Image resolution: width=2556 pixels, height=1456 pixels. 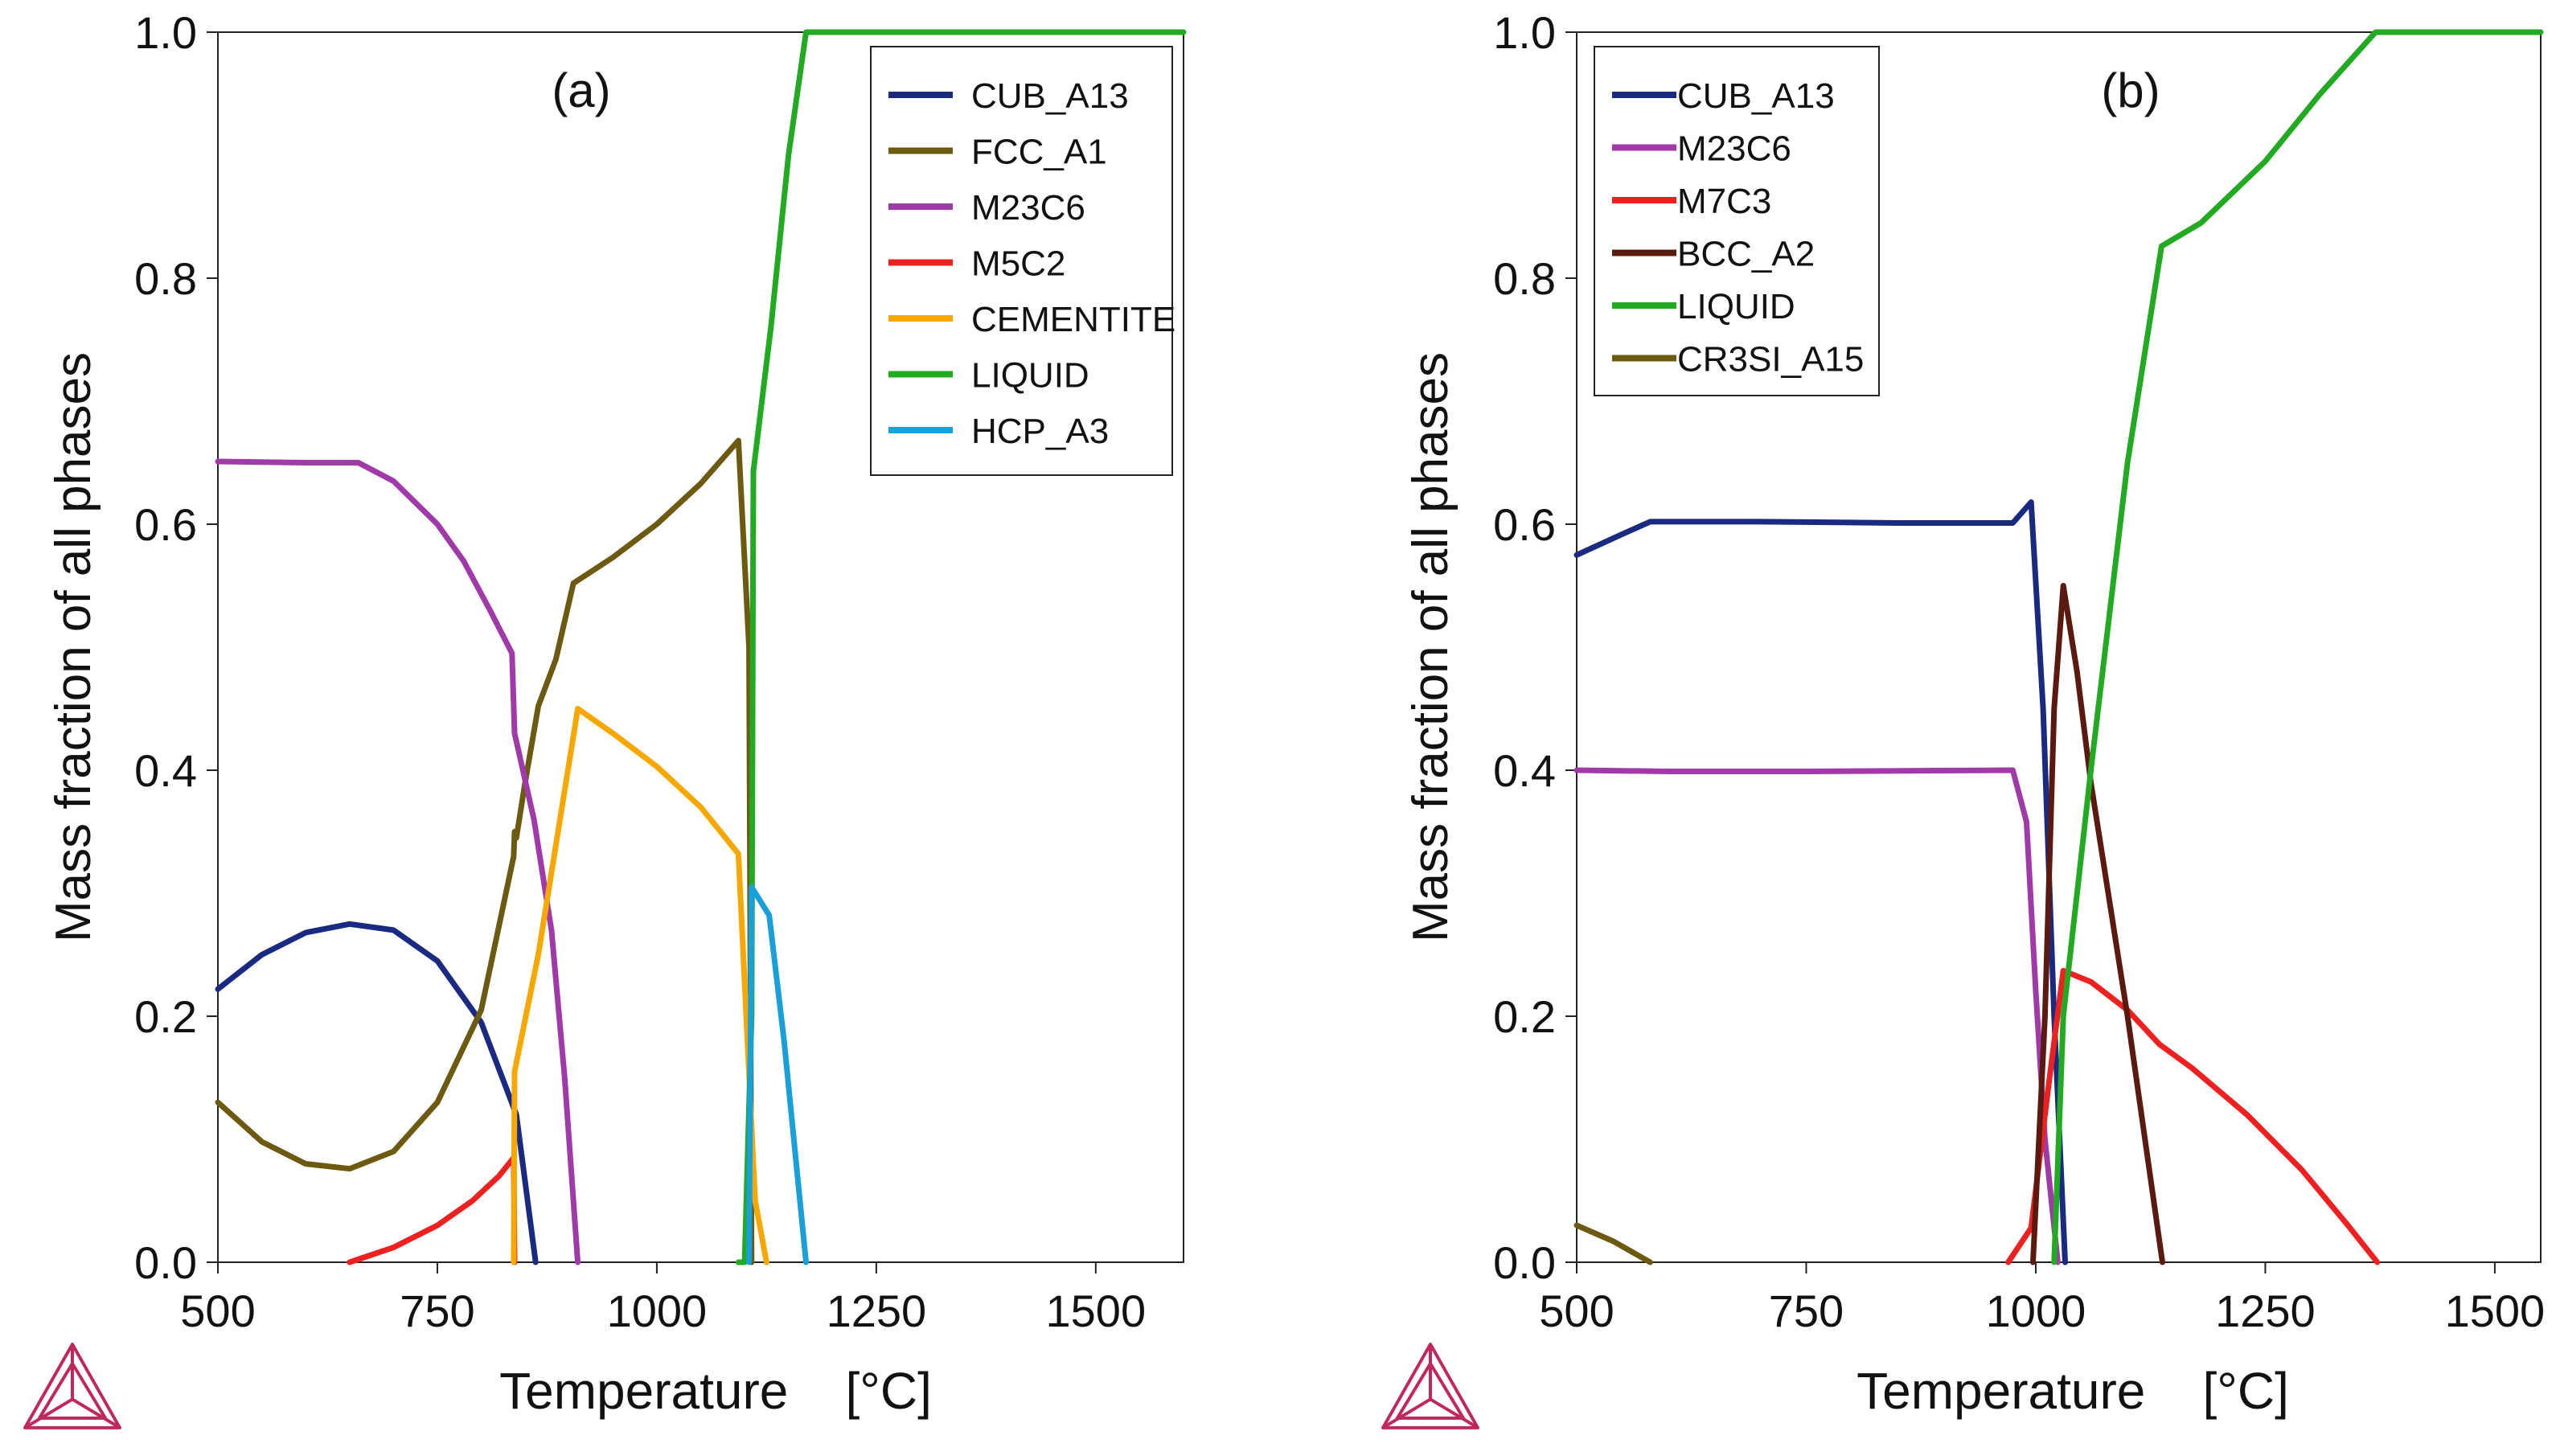 What do you see at coordinates (581, 90) in the screenshot?
I see `panel-label: (a)` at bounding box center [581, 90].